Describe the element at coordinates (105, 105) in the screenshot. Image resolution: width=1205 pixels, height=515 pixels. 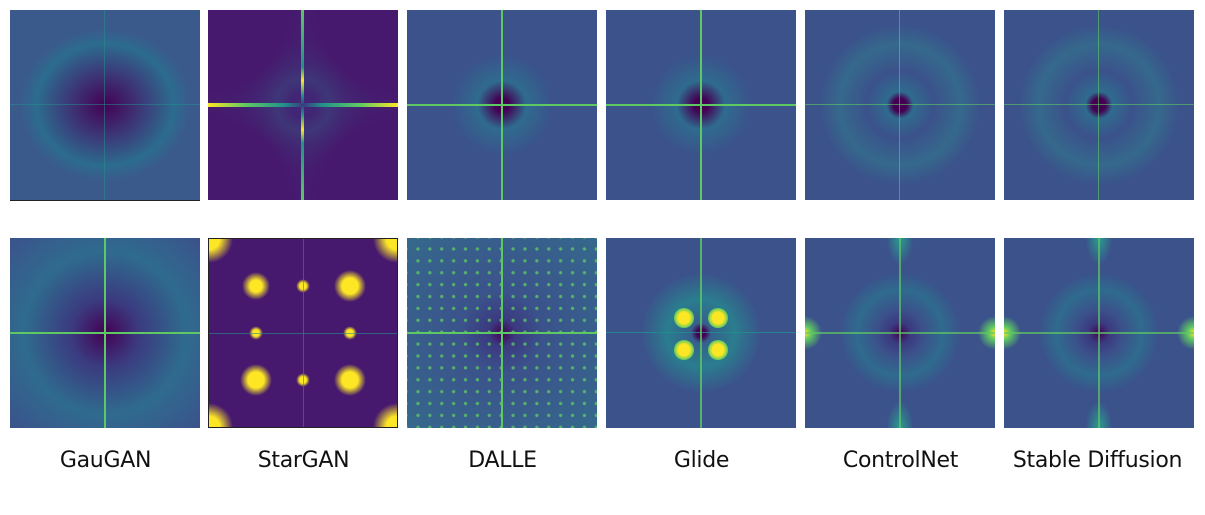
I see `spectrum-gaugan-row1` at that location.